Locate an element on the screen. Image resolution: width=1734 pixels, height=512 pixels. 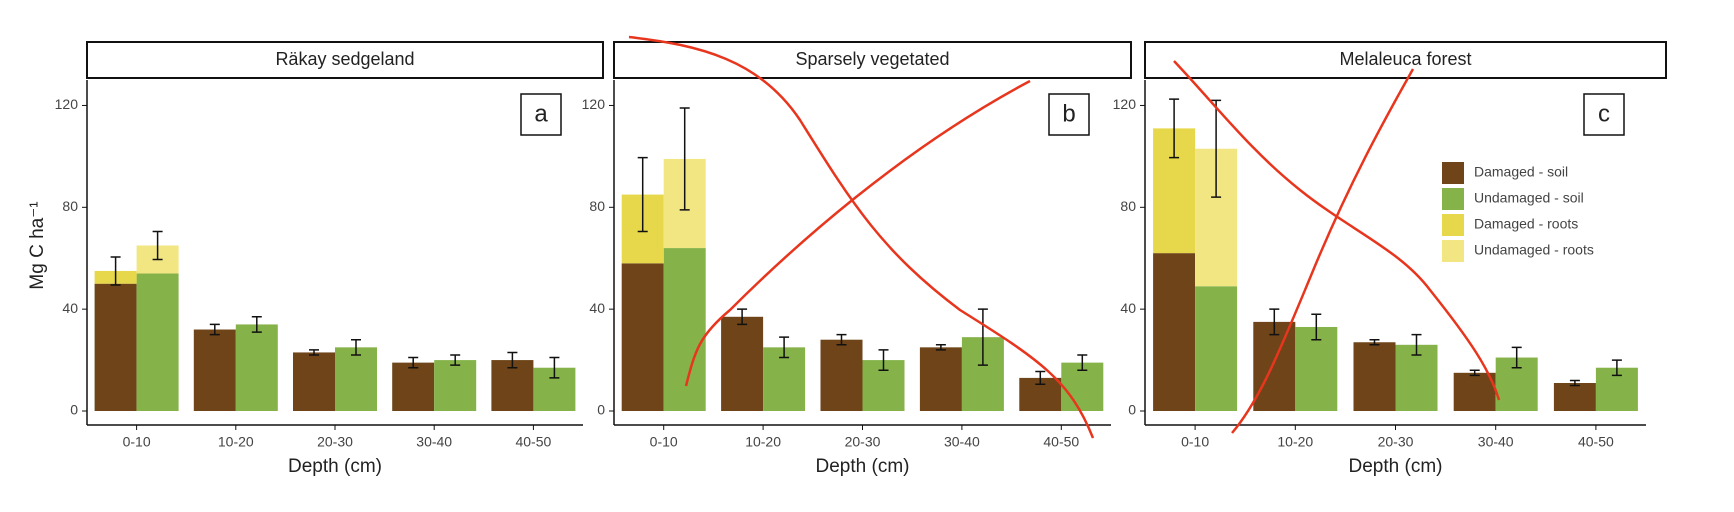
panel-header is located at coordinates (345, 60).